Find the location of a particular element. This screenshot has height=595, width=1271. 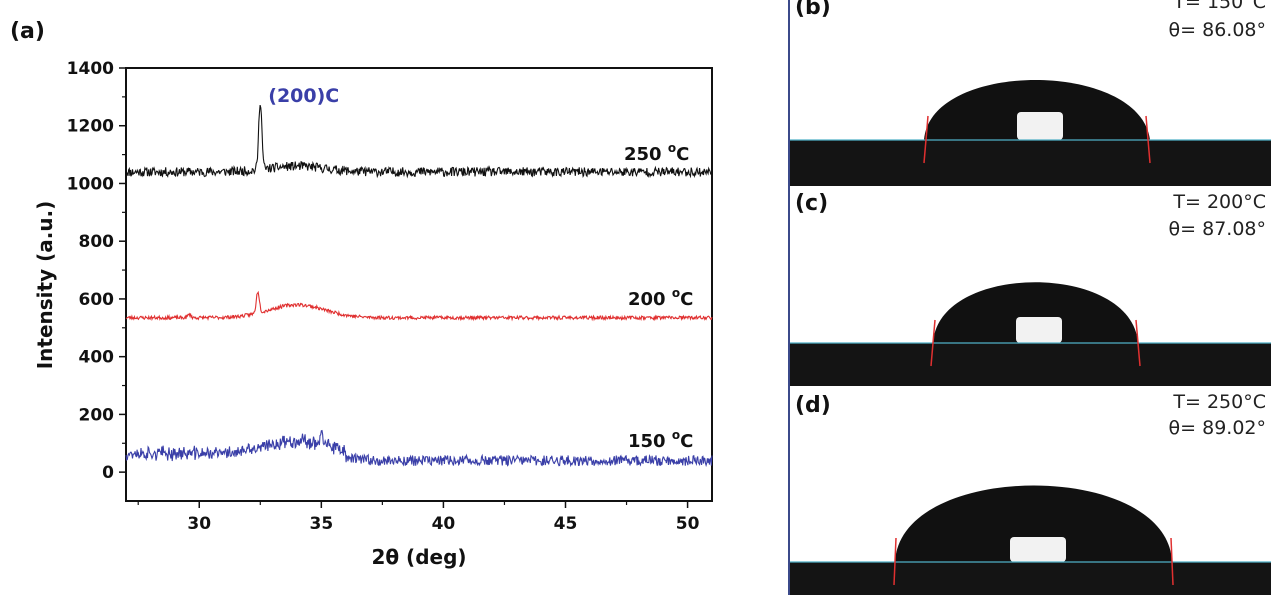

photo-panel-b: (b) T= 150°C θ= 86.08° is located at coordinates (1030, 93).